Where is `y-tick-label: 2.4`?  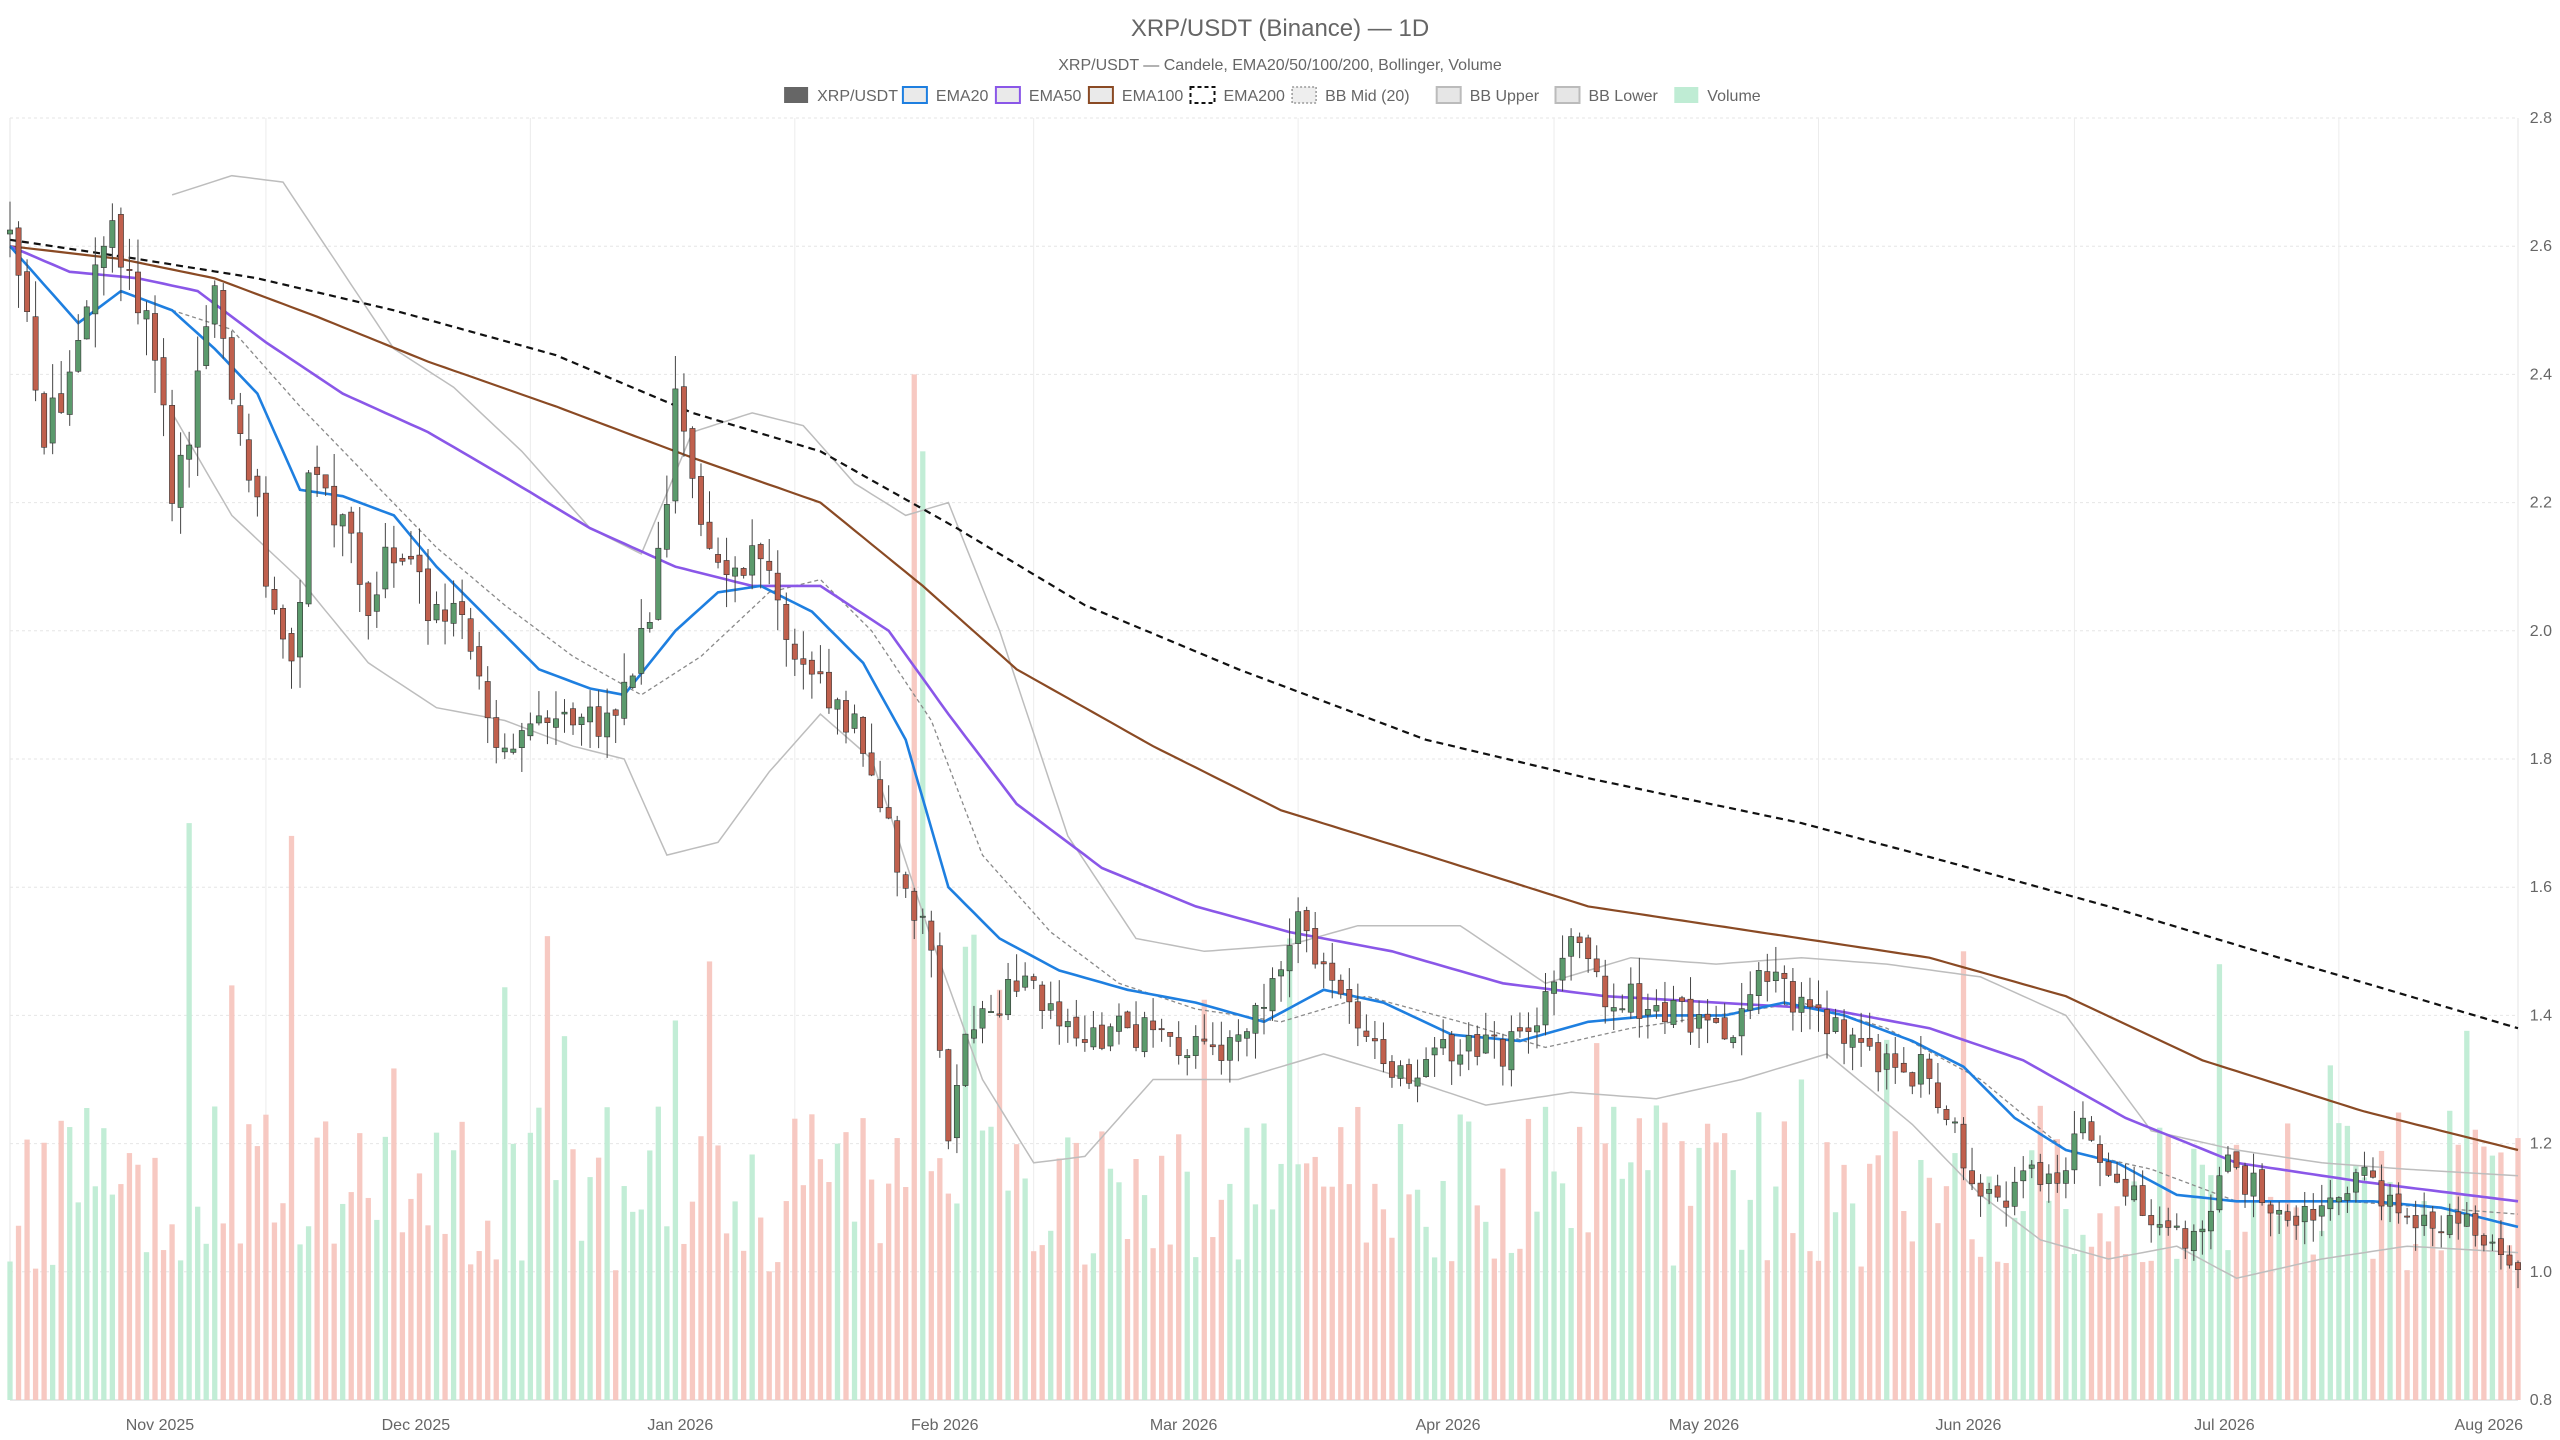 y-tick-label: 2.4 is located at coordinates (2541, 374).